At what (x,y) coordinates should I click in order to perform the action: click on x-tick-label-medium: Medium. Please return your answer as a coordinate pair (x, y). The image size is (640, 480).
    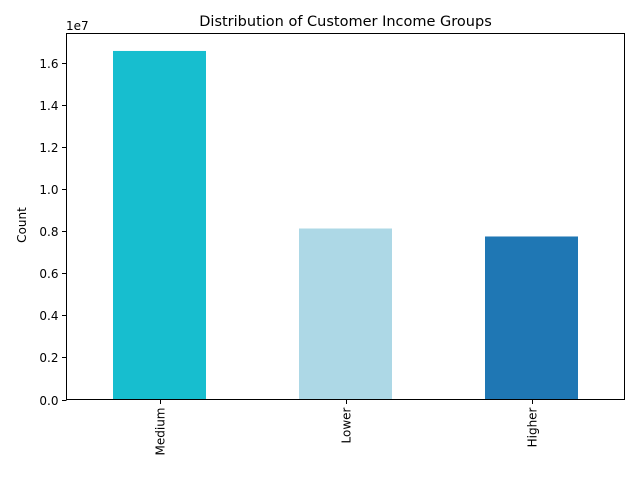
    Looking at the image, I should click on (161, 432).